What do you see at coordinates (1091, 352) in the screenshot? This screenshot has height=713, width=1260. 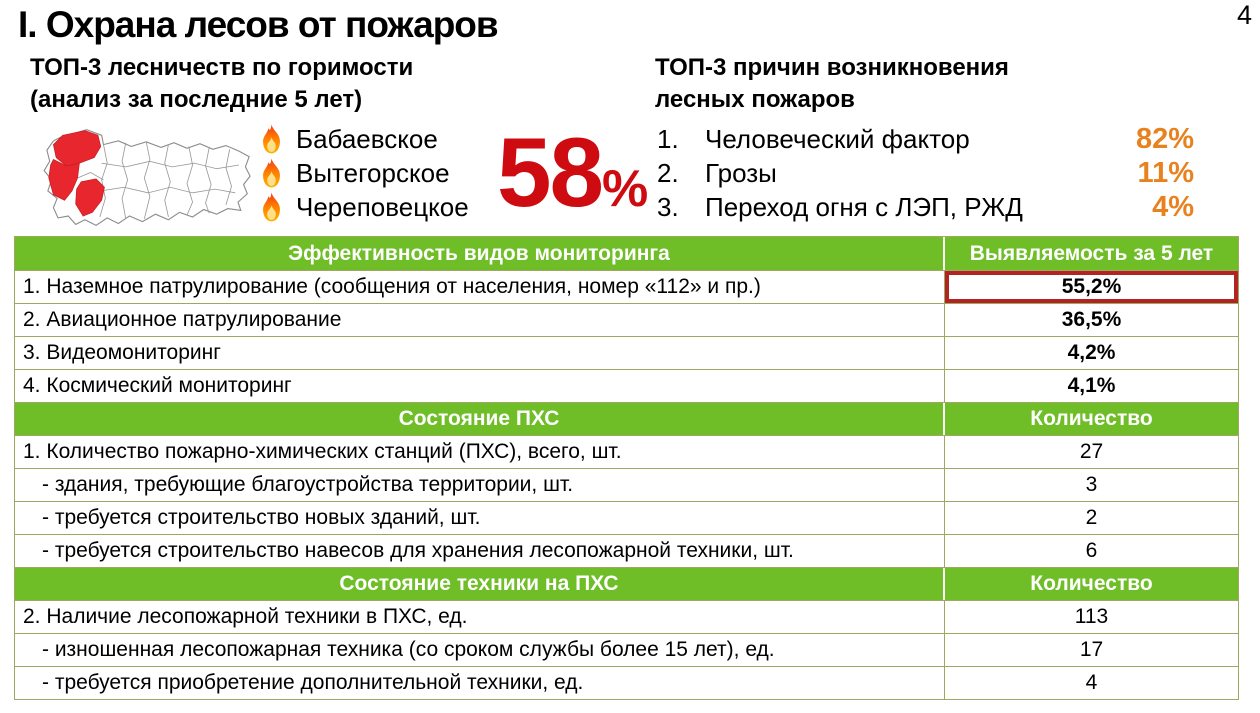 I see `table-row-value: 4,2%` at bounding box center [1091, 352].